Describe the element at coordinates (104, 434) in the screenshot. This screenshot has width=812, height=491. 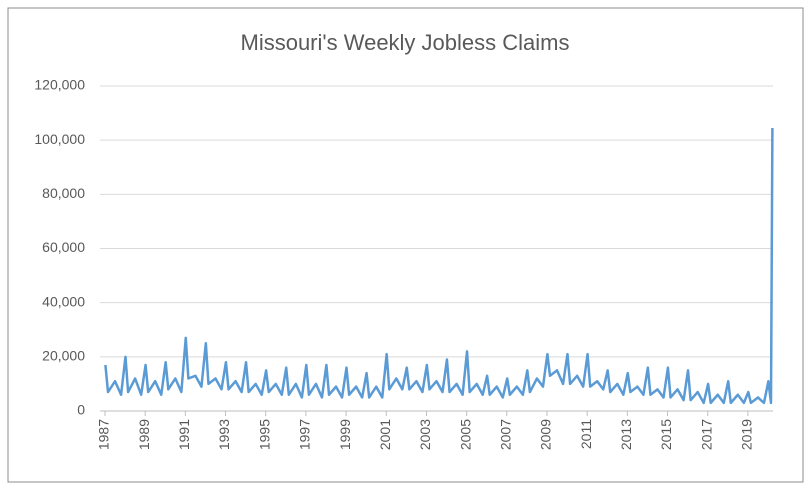
I see `x-tick-label: 1987` at that location.